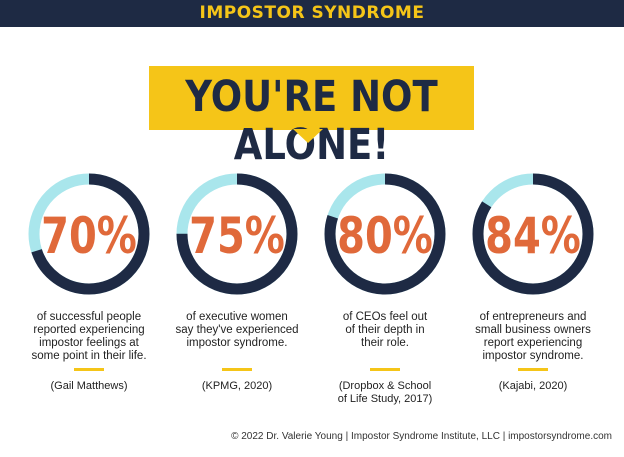 Image resolution: width=624 pixels, height=457 pixels. I want to click on percentage-label: 75%, so click(237, 236).